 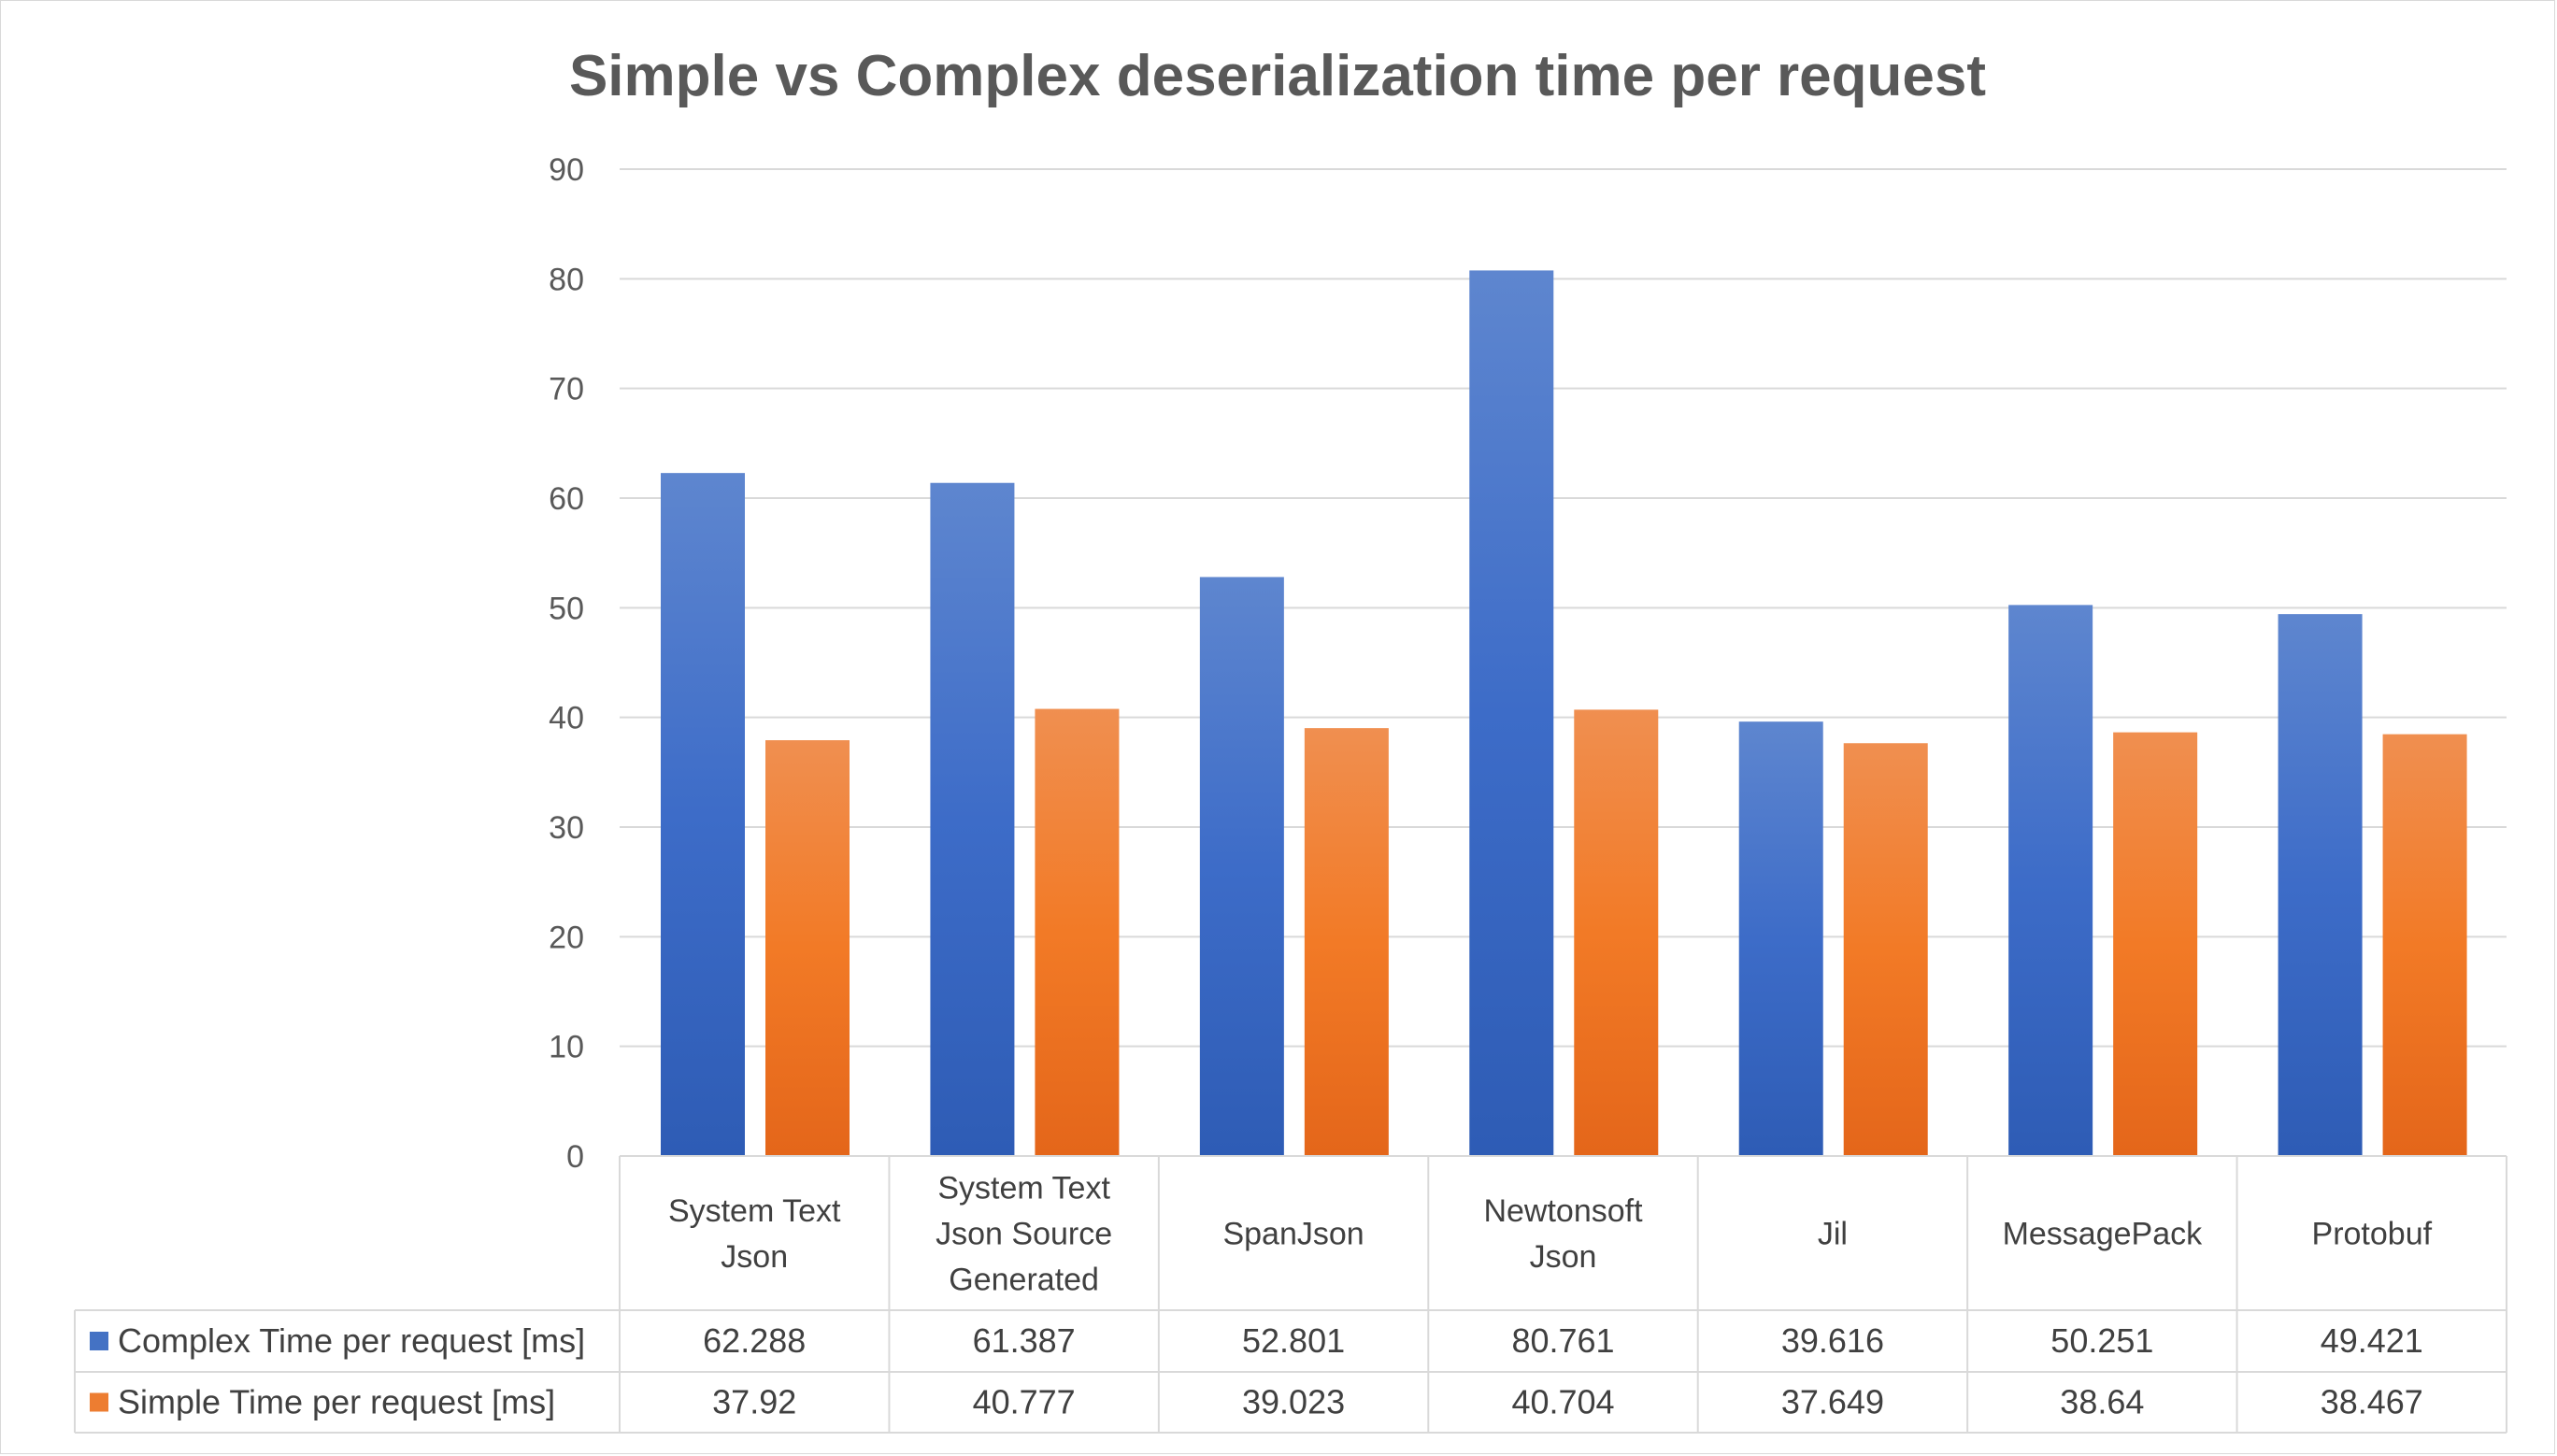 What do you see at coordinates (566, 170) in the screenshot?
I see `y-tick-label: 90` at bounding box center [566, 170].